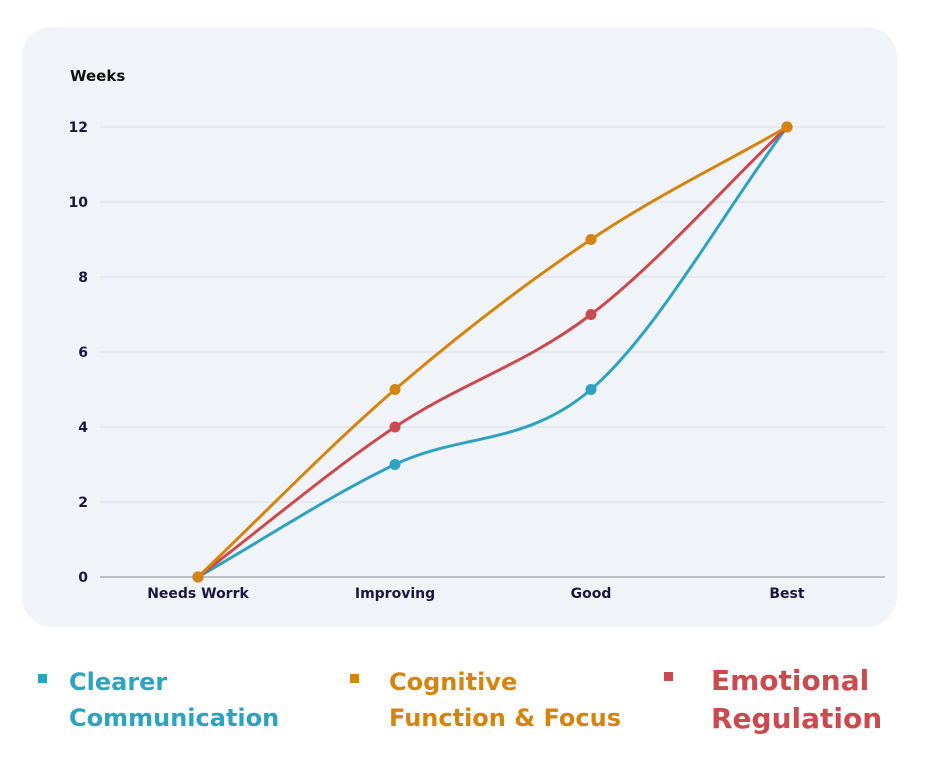 The height and width of the screenshot is (768, 926). What do you see at coordinates (118, 682) in the screenshot?
I see `legend-label-line1: Clearer` at bounding box center [118, 682].